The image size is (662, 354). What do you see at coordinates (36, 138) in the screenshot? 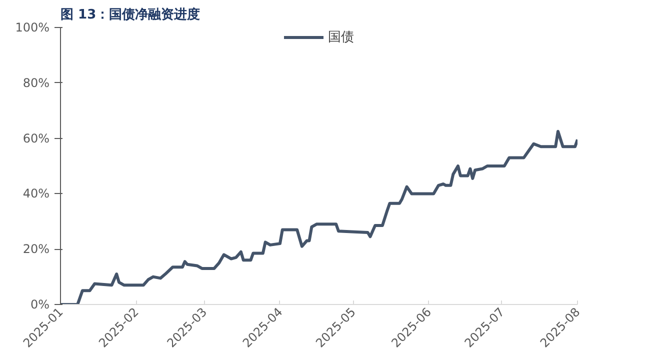
I see `y-tick-label: 60%` at bounding box center [36, 138].